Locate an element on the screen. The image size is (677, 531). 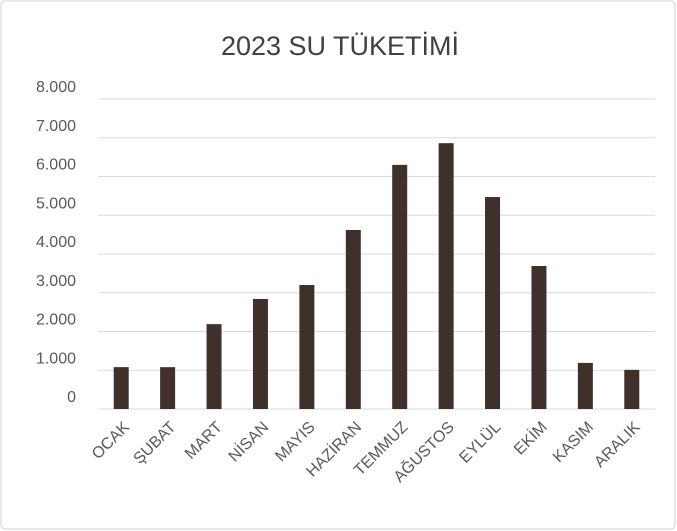
y-tick-label: 2.000 is located at coordinates (56, 320).